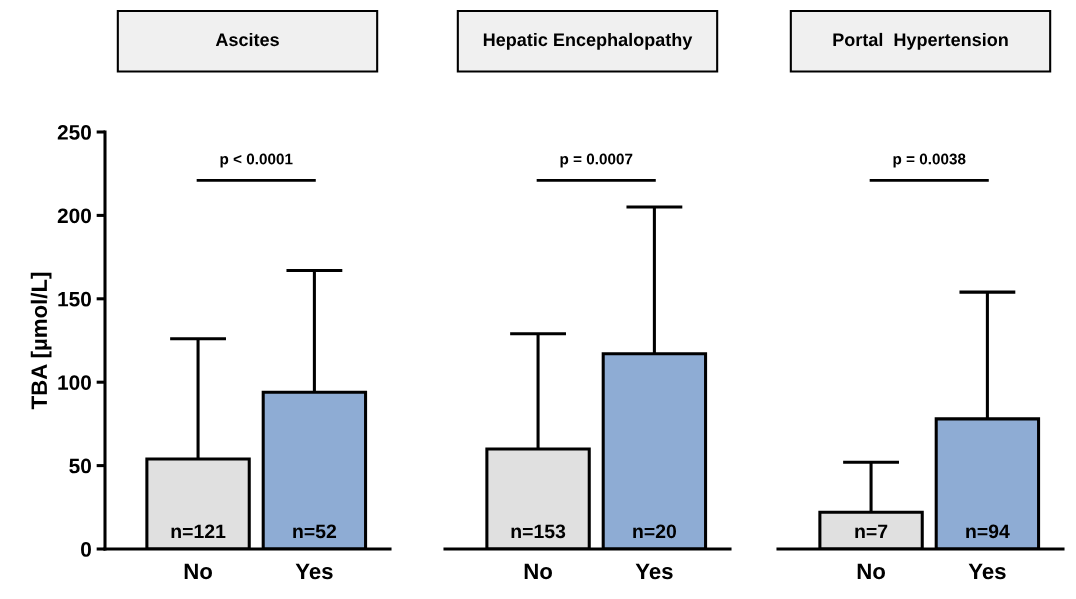 The image size is (1076, 599). What do you see at coordinates (198, 531) in the screenshot?
I see `annotation: n=121` at bounding box center [198, 531].